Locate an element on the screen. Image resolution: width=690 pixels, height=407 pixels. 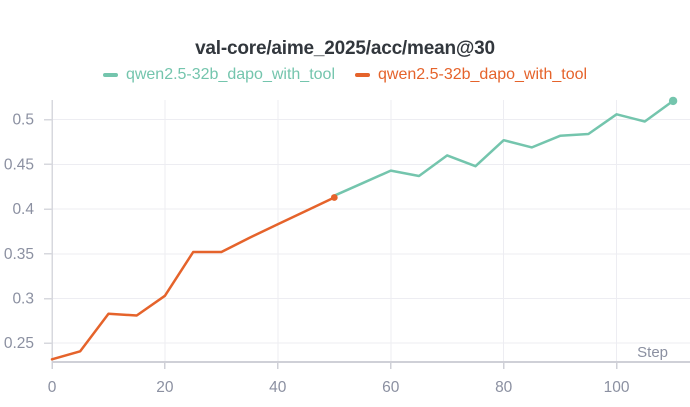
legend-item-run-orange: qwen2.5-32b_dapo_with_tool is located at coordinates (471, 75).